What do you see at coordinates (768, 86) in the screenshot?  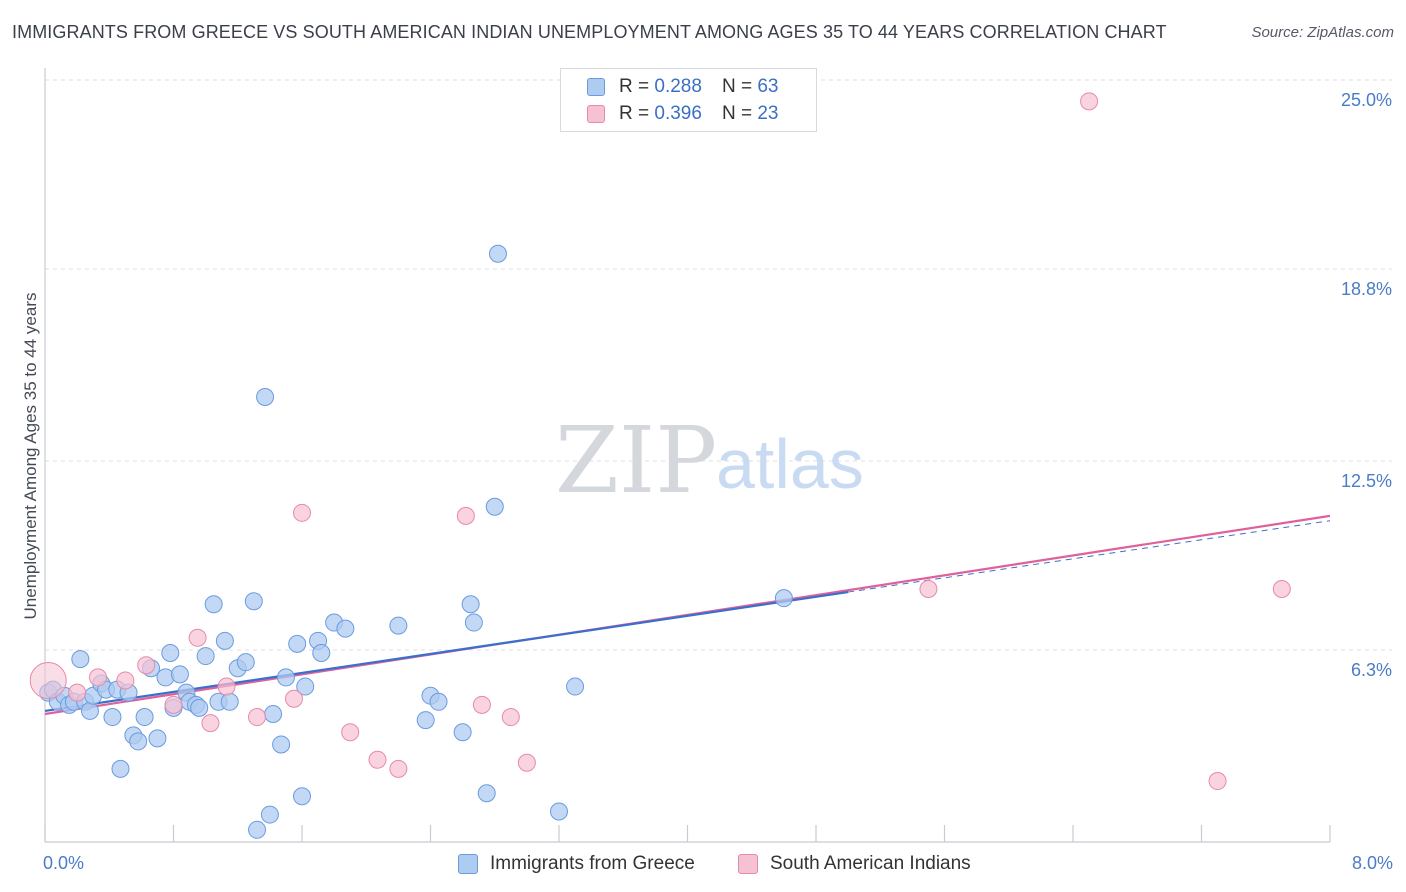 I see `legend-n-value-greece: 63` at bounding box center [768, 86].